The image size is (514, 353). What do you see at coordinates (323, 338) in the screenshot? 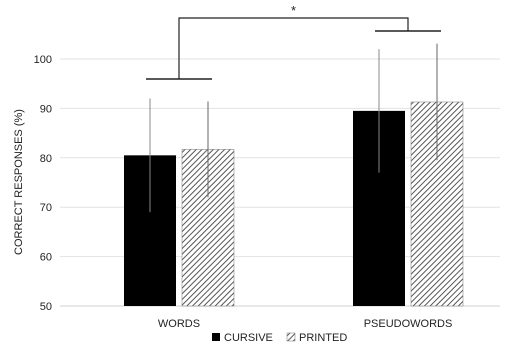
I see `legend-label-printed: PRINTED` at bounding box center [323, 338].